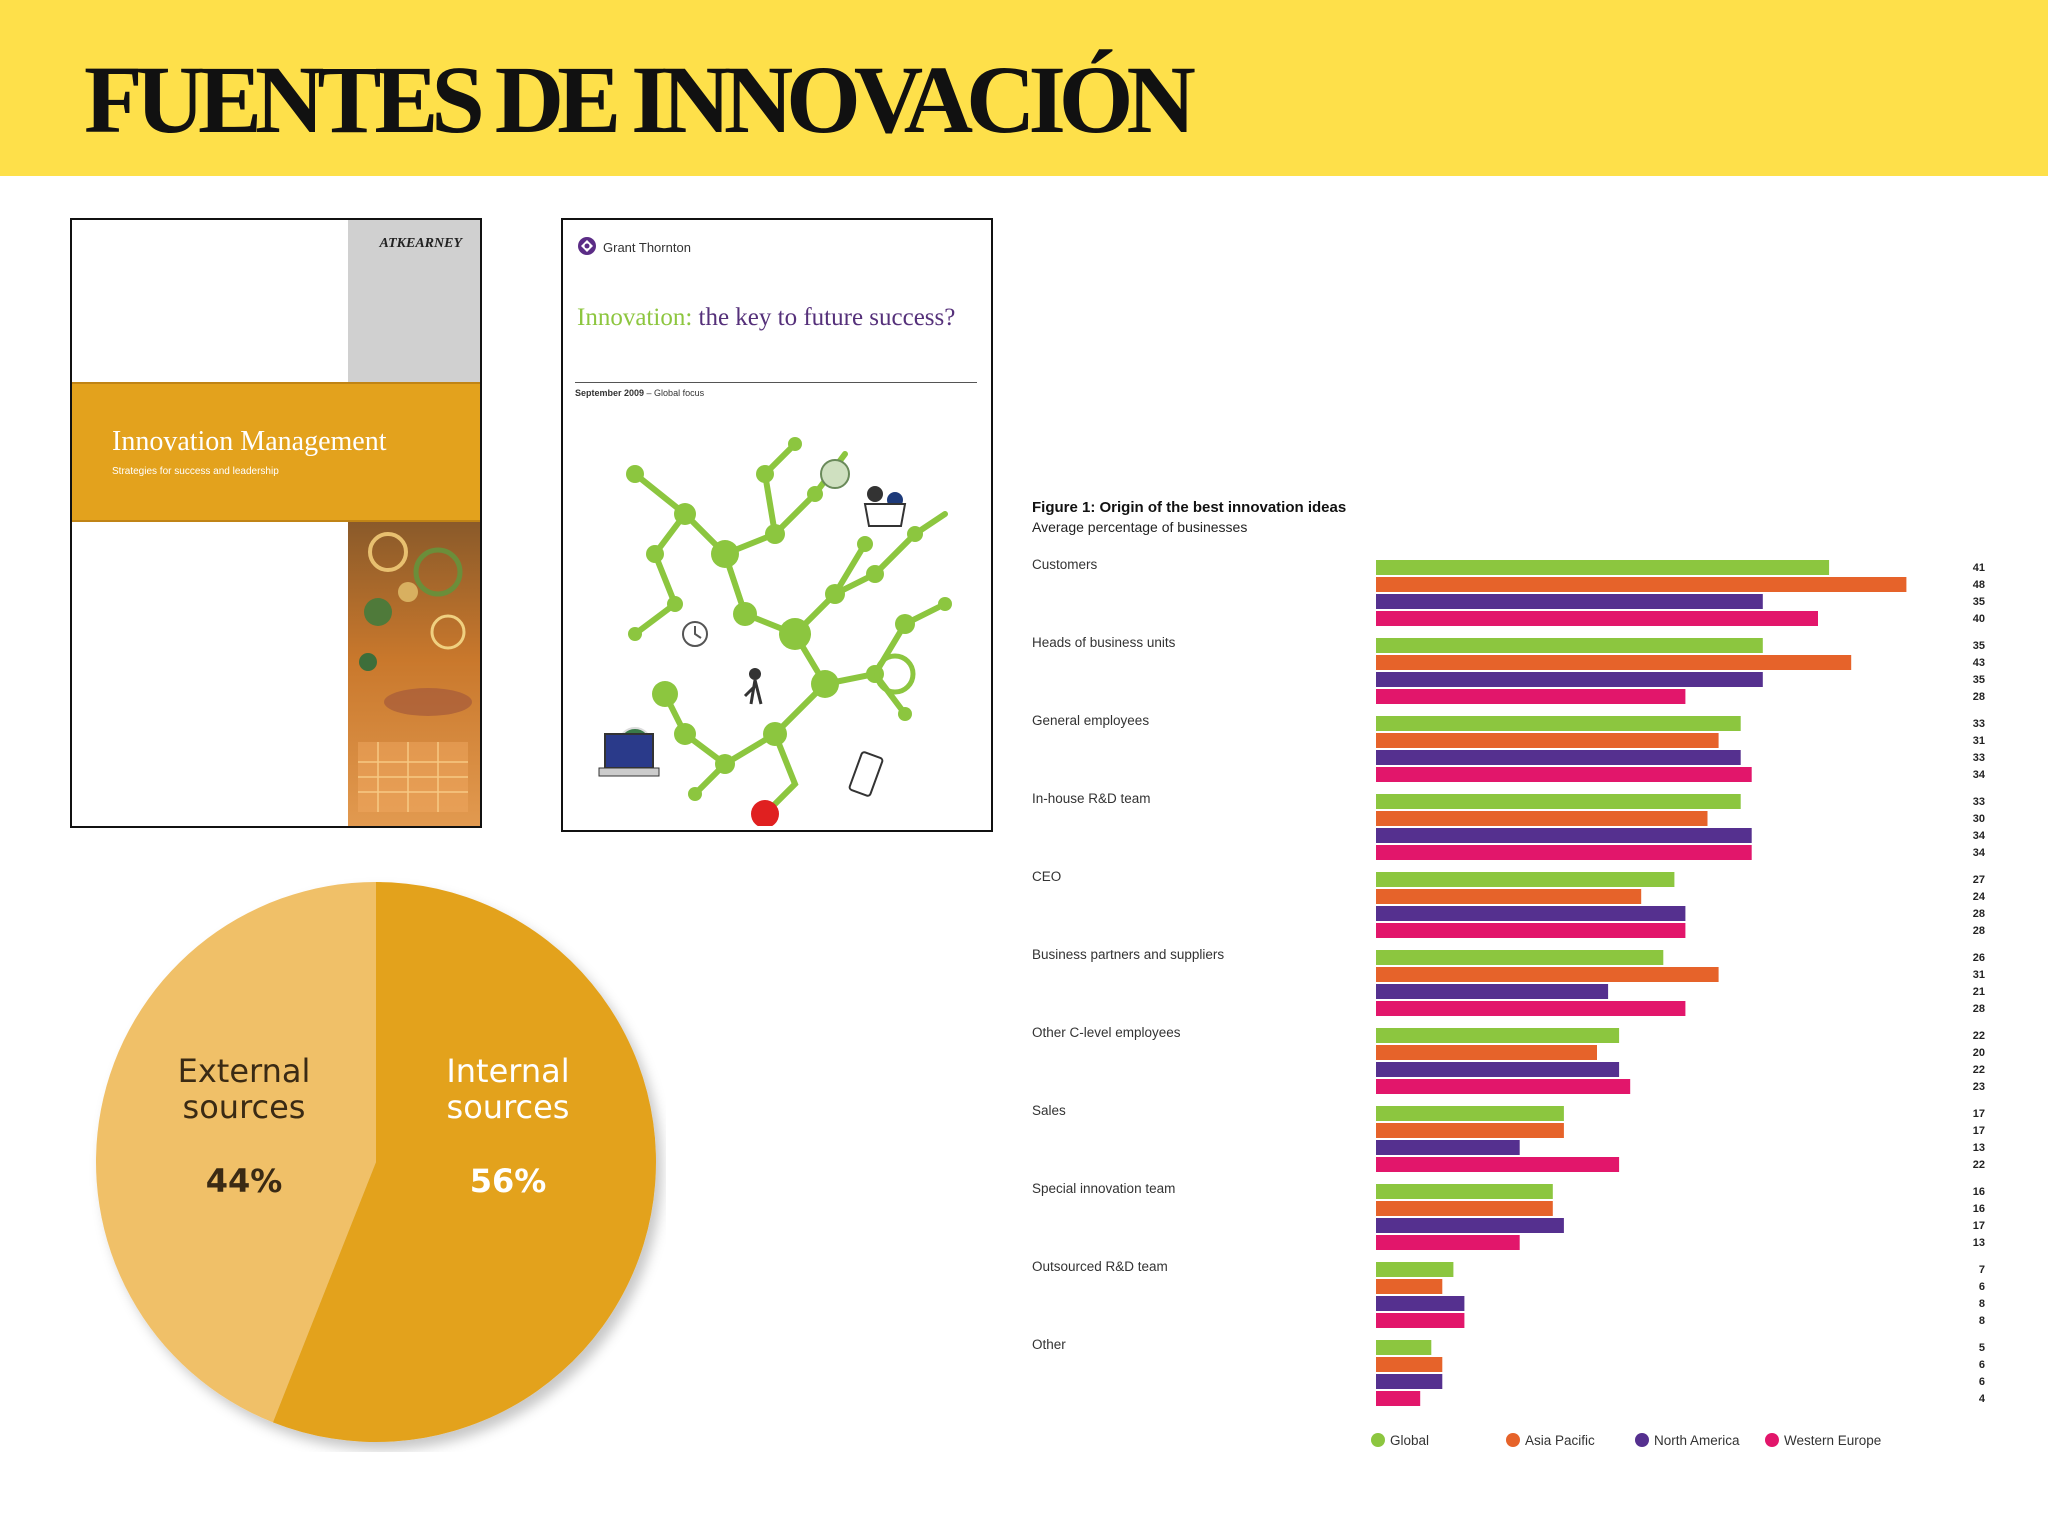 Image resolution: width=2048 pixels, height=1536 pixels. Describe the element at coordinates (1398, 1398) in the screenshot. I see `bar-other-western-europe` at that location.